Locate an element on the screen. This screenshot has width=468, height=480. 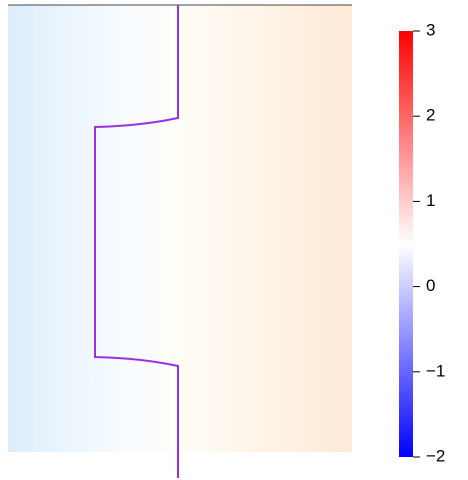
tick-label: −1 is located at coordinates (435, 370).